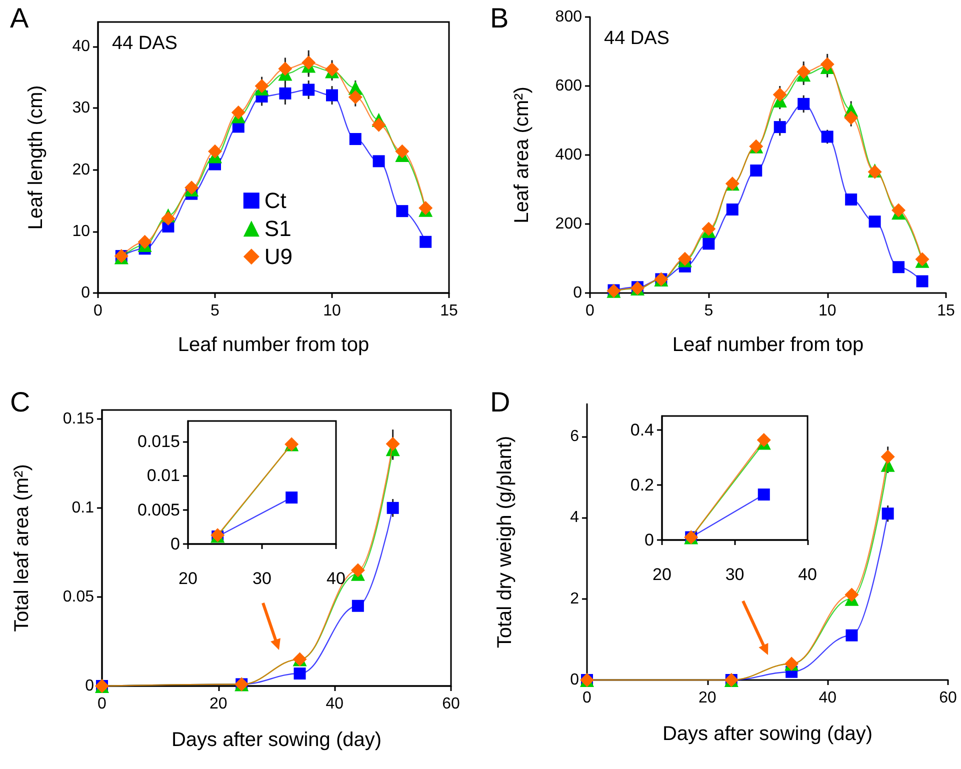  I want to click on y-tick-label: 0.4, so click(642, 430).